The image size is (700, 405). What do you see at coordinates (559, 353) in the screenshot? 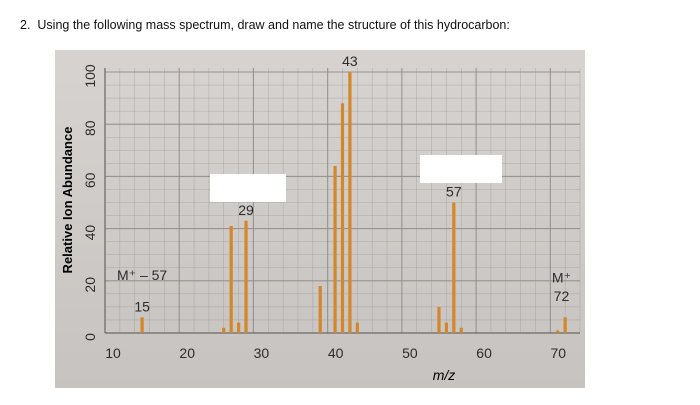
I see `x-tick-label: 70` at bounding box center [559, 353].